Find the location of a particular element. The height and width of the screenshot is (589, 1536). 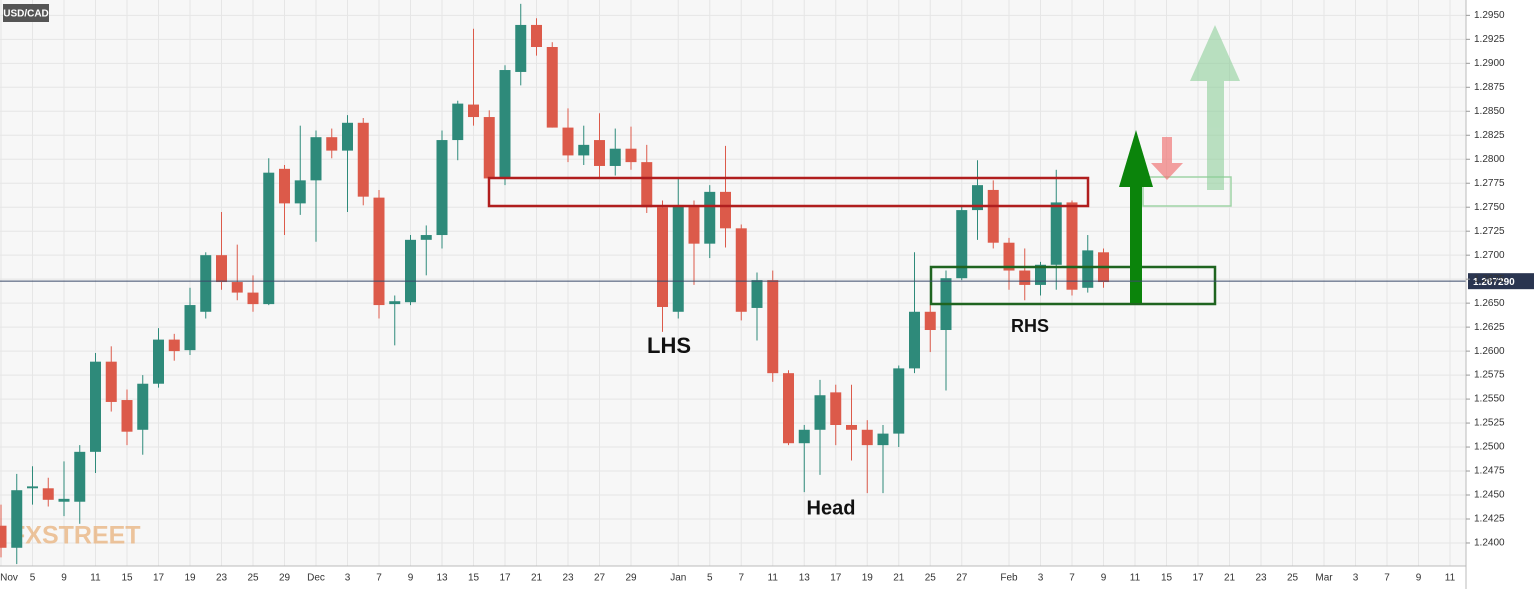

y-tick-label: 1.2900 is located at coordinates (1489, 63).